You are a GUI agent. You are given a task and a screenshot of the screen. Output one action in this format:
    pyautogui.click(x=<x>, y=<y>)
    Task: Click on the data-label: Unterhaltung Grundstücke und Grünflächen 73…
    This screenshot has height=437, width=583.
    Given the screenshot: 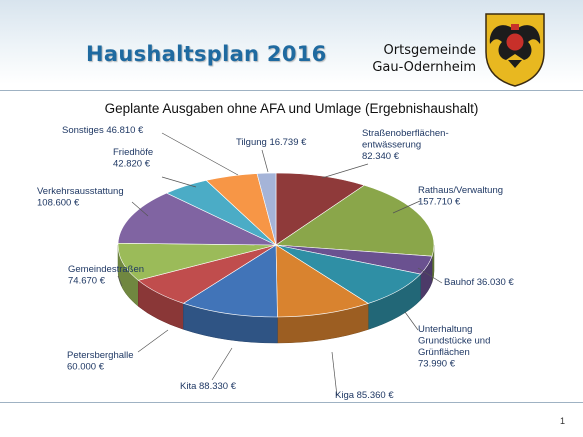 What is the action you would take?
    pyautogui.click(x=454, y=347)
    